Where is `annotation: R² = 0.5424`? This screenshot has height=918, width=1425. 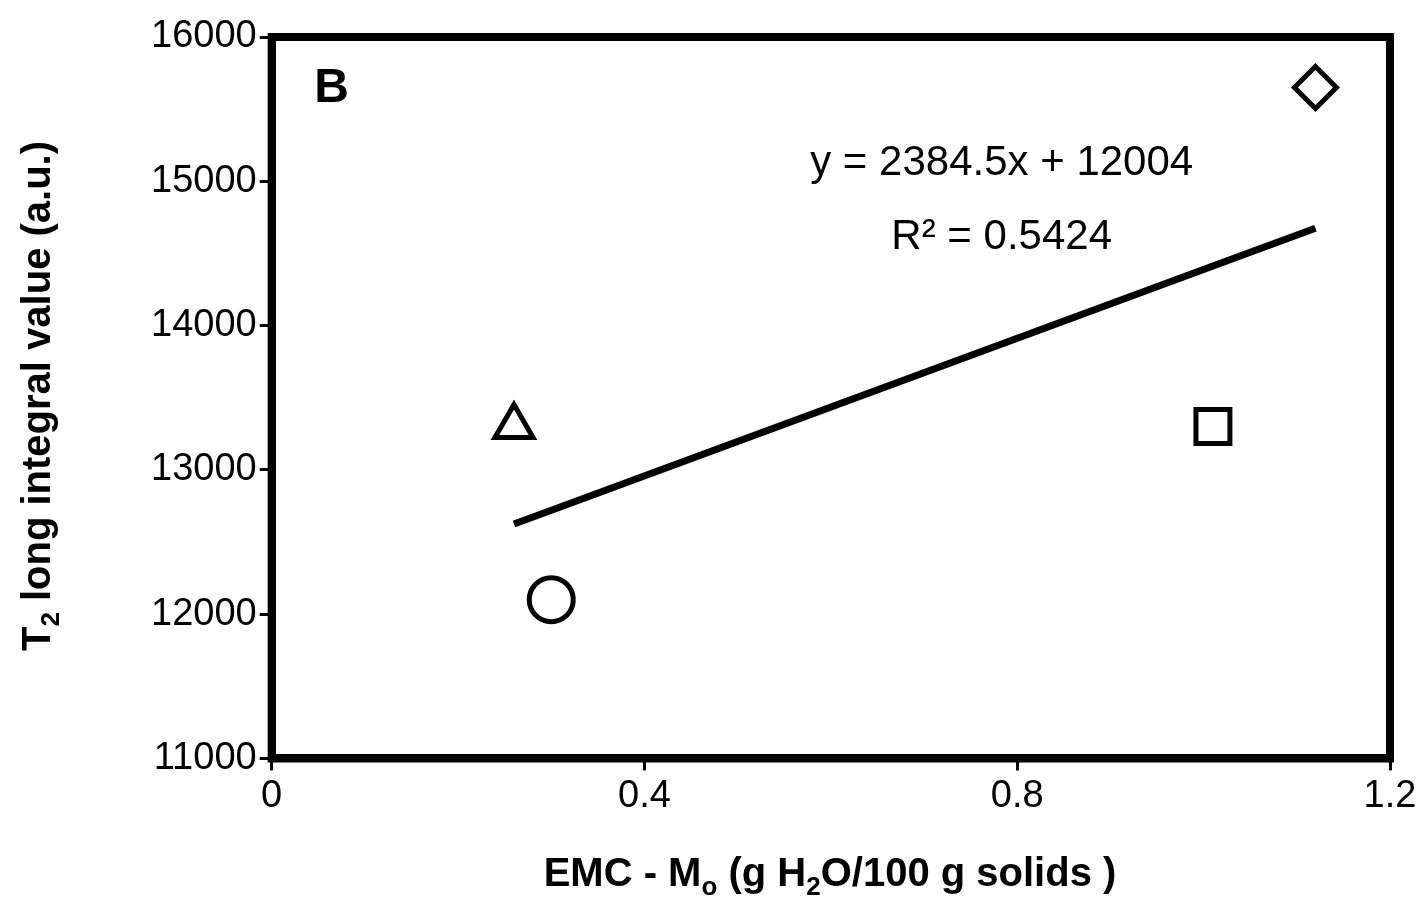 annotation: R² = 0.5424 is located at coordinates (1001, 234).